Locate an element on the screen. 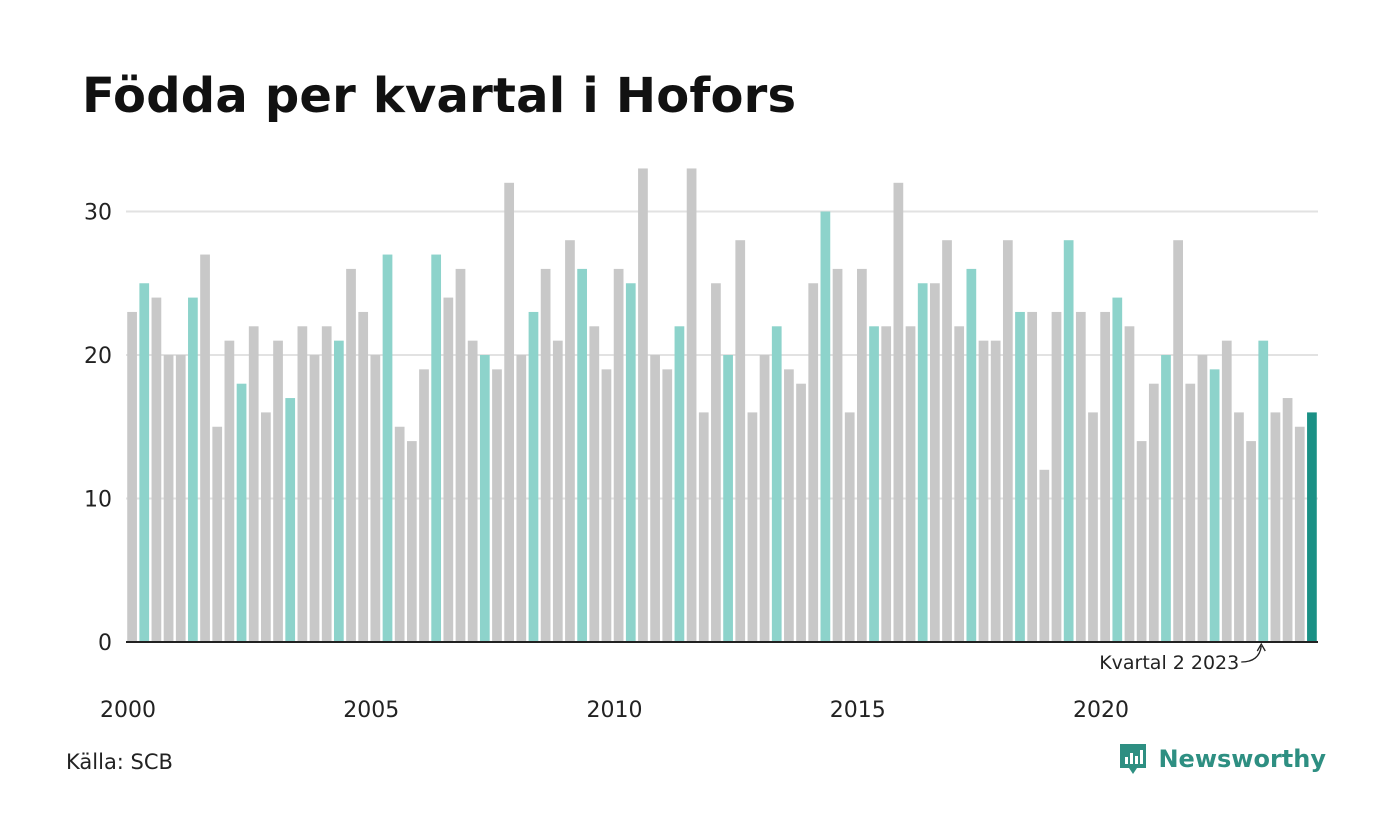 The width and height of the screenshot is (1400, 840). y-tick-label: 10 is located at coordinates (98, 500).